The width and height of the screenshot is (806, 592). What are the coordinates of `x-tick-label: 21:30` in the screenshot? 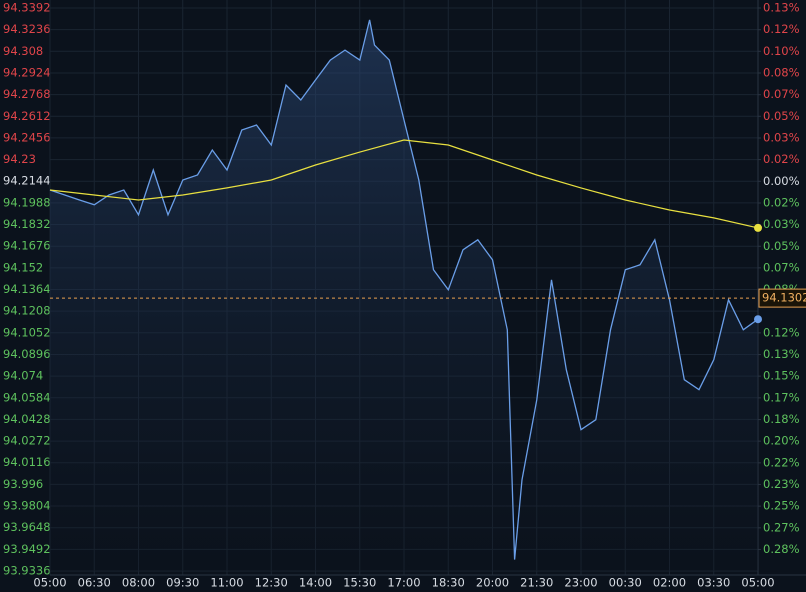 It's located at (536, 583).